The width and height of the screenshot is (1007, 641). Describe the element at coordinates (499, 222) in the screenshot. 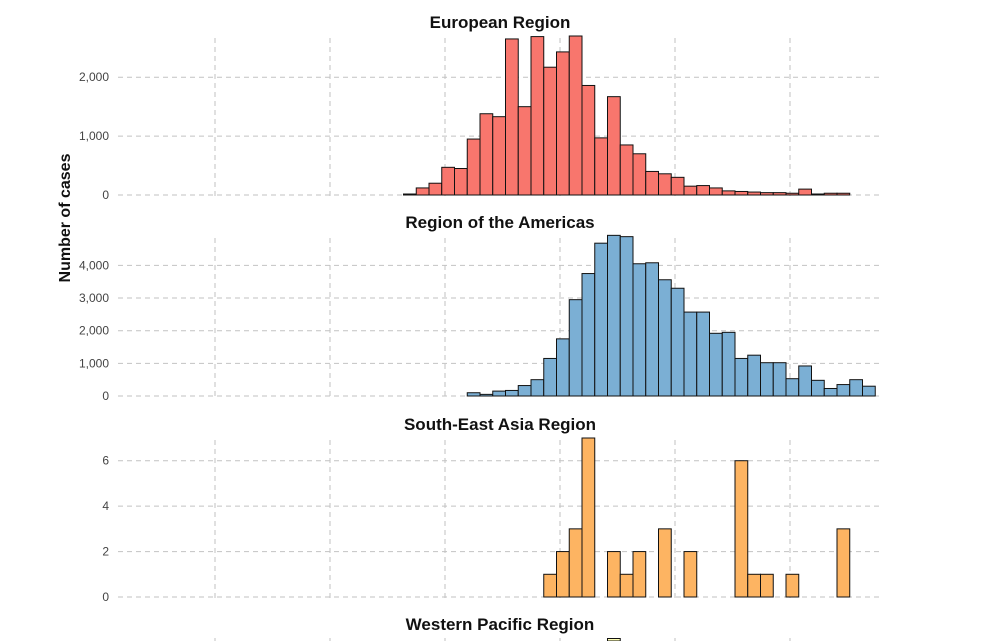

I see `panel-title: Region of the Americas` at that location.